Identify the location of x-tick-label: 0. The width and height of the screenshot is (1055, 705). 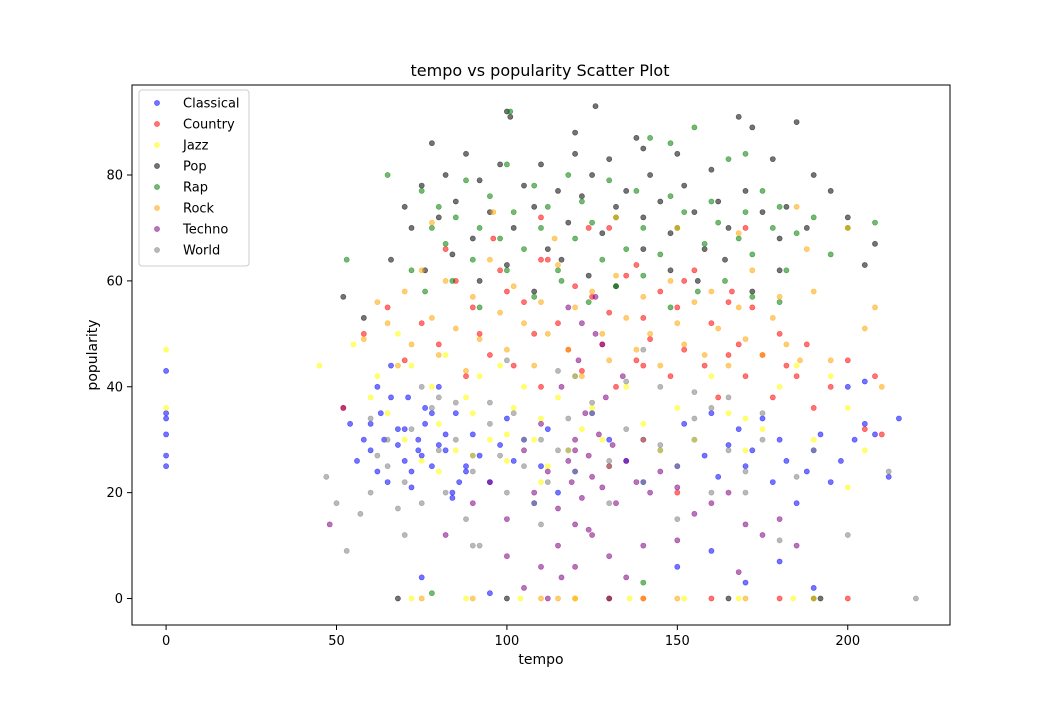
(166, 641).